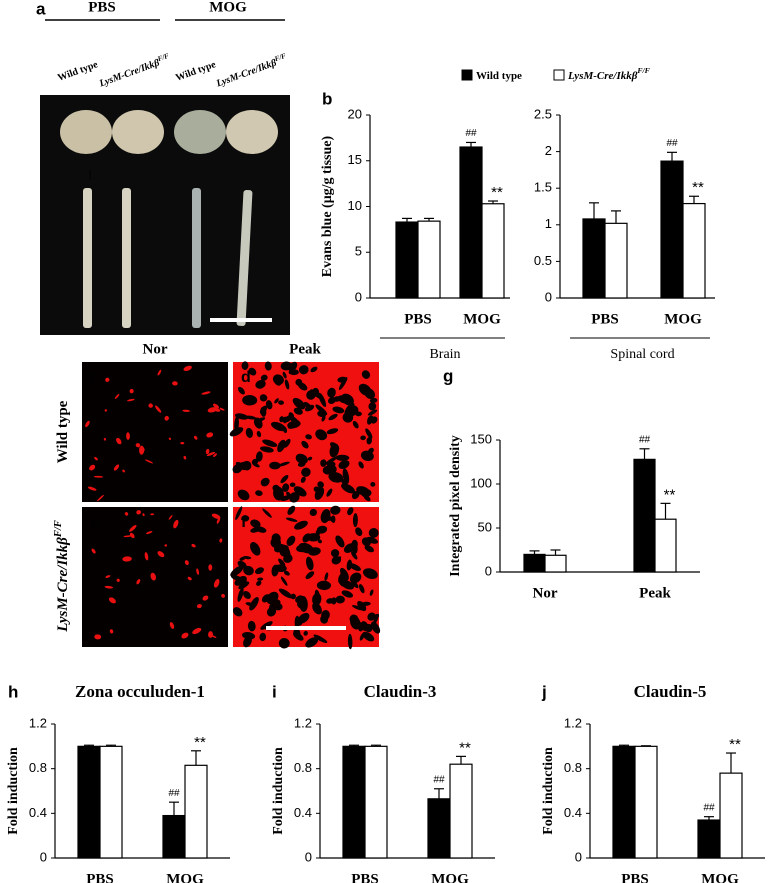 This screenshot has width=778, height=883. What do you see at coordinates (543, 187) in the screenshot?
I see `y-tick-label: 1.5` at bounding box center [543, 187].